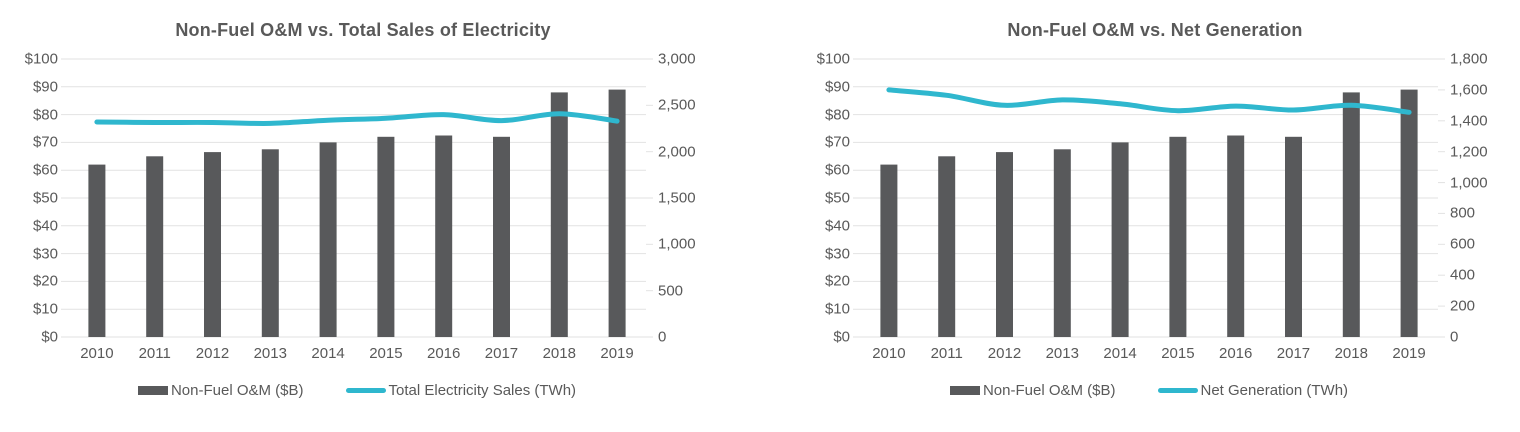  What do you see at coordinates (1463, 244) in the screenshot?
I see `y-right-tick-label: 600` at bounding box center [1463, 244].